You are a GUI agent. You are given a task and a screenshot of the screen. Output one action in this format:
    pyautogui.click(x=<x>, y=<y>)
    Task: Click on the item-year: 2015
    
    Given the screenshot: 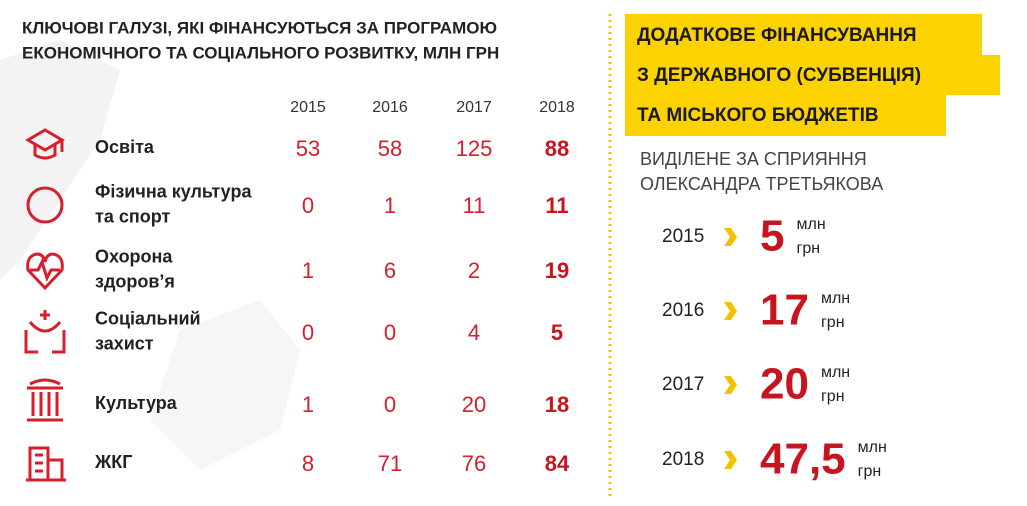 What is the action you would take?
    pyautogui.click(x=683, y=236)
    